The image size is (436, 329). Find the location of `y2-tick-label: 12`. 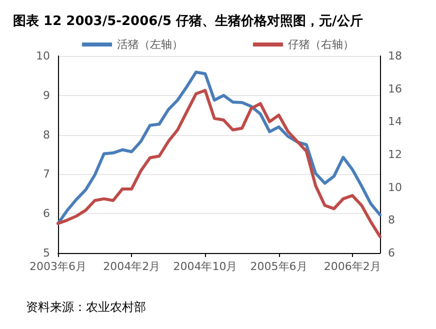

y2-tick-label: 12 is located at coordinates (395, 154).